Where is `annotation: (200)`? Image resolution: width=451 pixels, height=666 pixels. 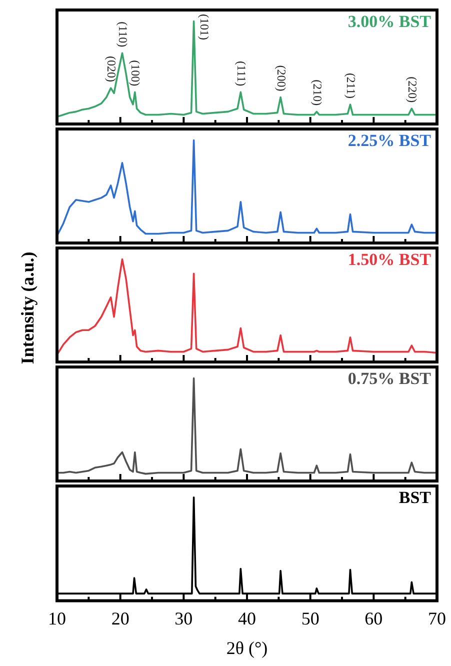
annotation: (200) is located at coordinates (281, 78).